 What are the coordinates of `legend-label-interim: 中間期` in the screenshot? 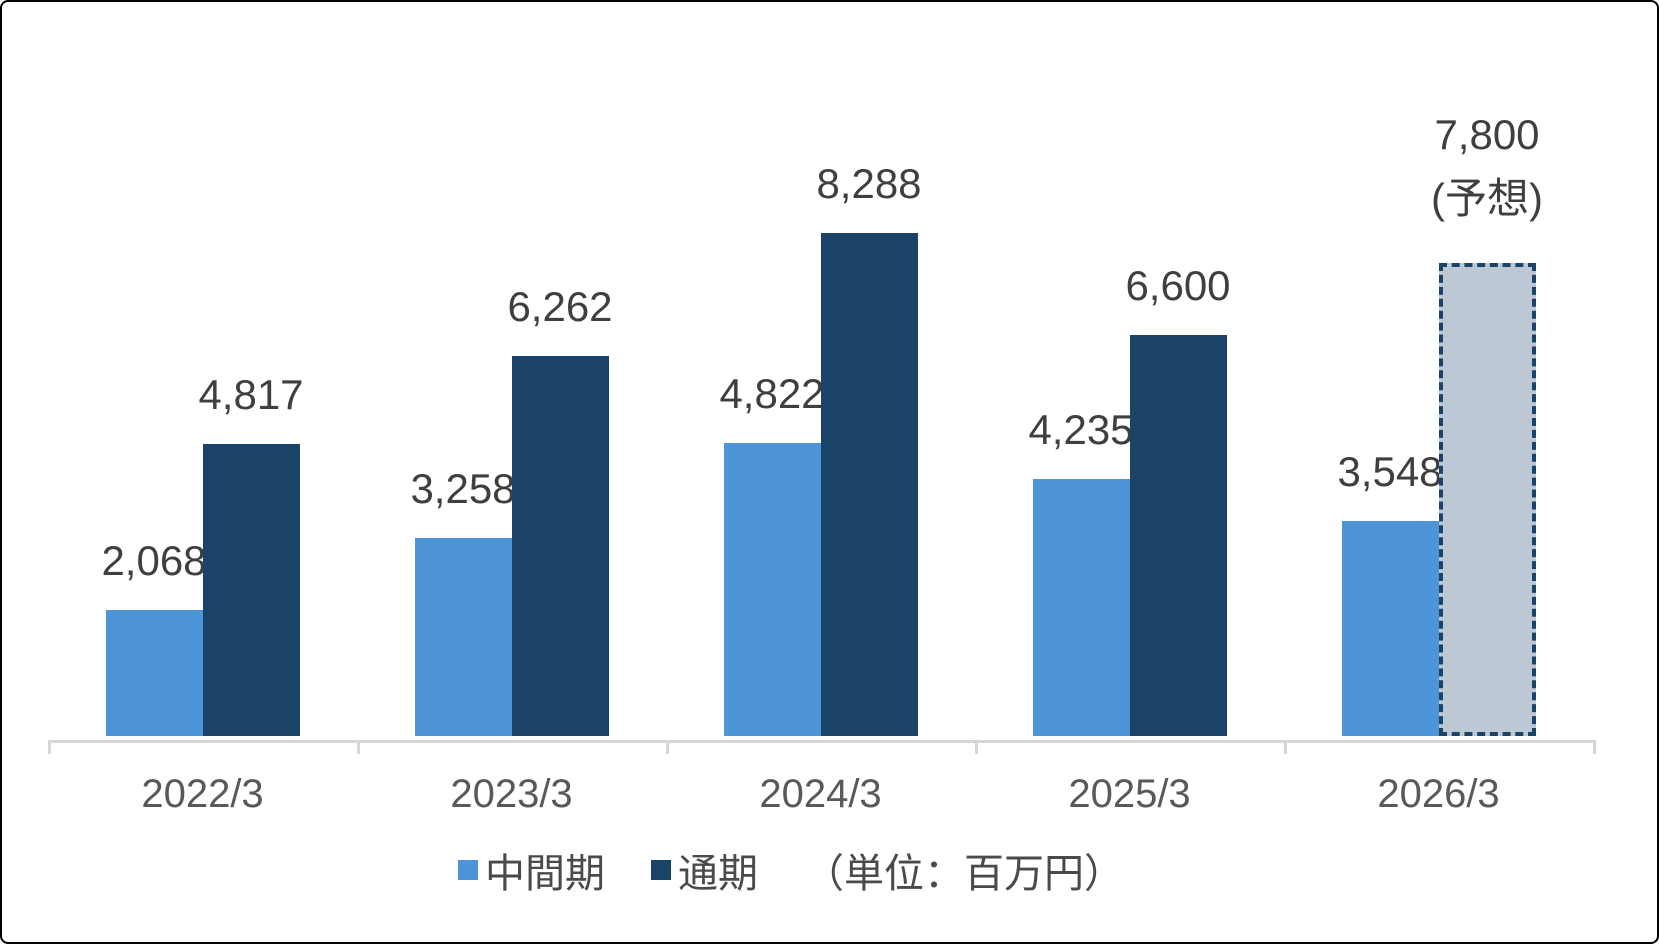 It's located at (545, 874).